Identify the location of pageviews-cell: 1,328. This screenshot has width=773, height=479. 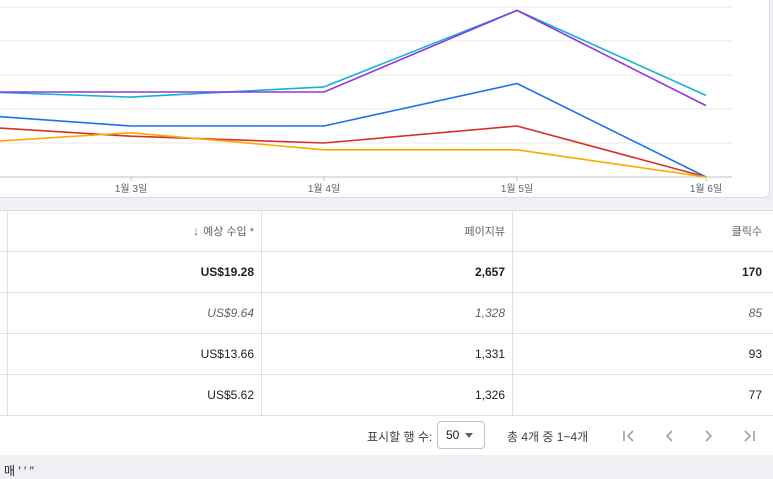
(387, 313).